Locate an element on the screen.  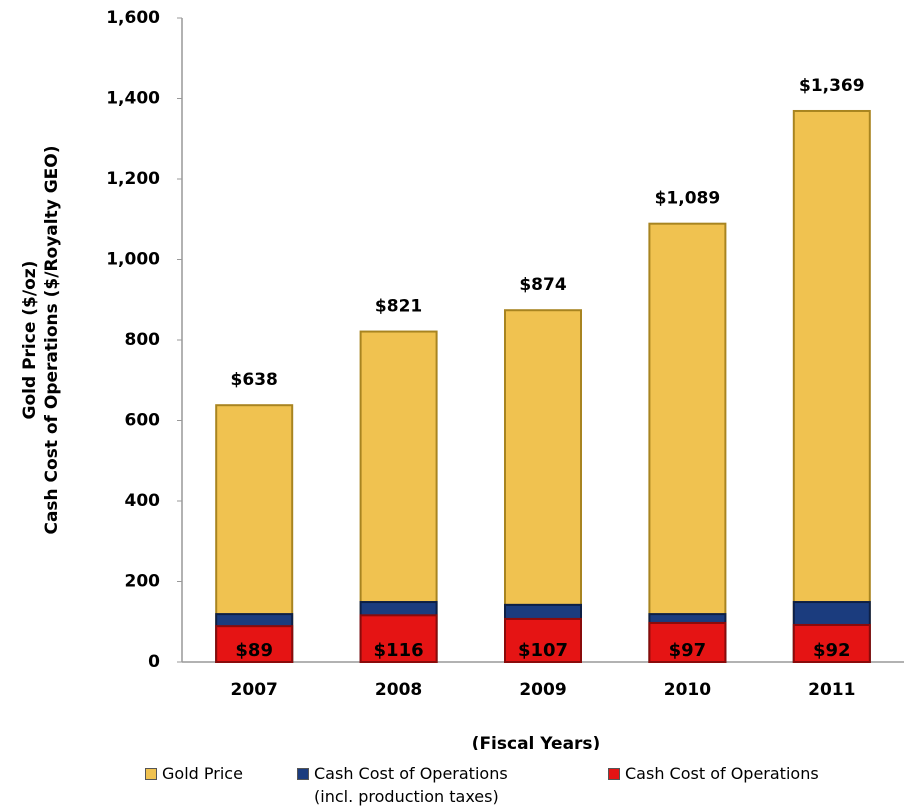
y-tick-label: 1,200 is located at coordinates (133, 179).